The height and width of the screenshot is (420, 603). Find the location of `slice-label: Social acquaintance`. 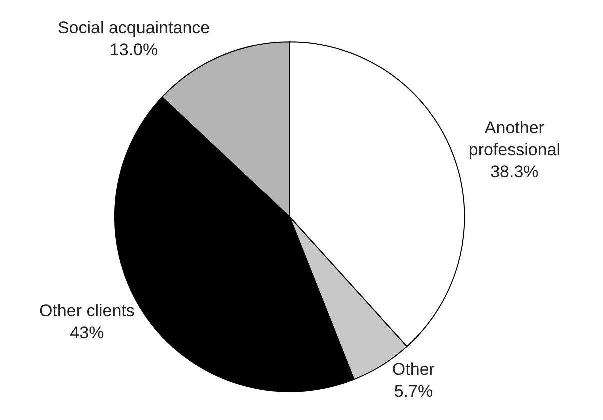

slice-label: Social acquaintance is located at coordinates (134, 28).